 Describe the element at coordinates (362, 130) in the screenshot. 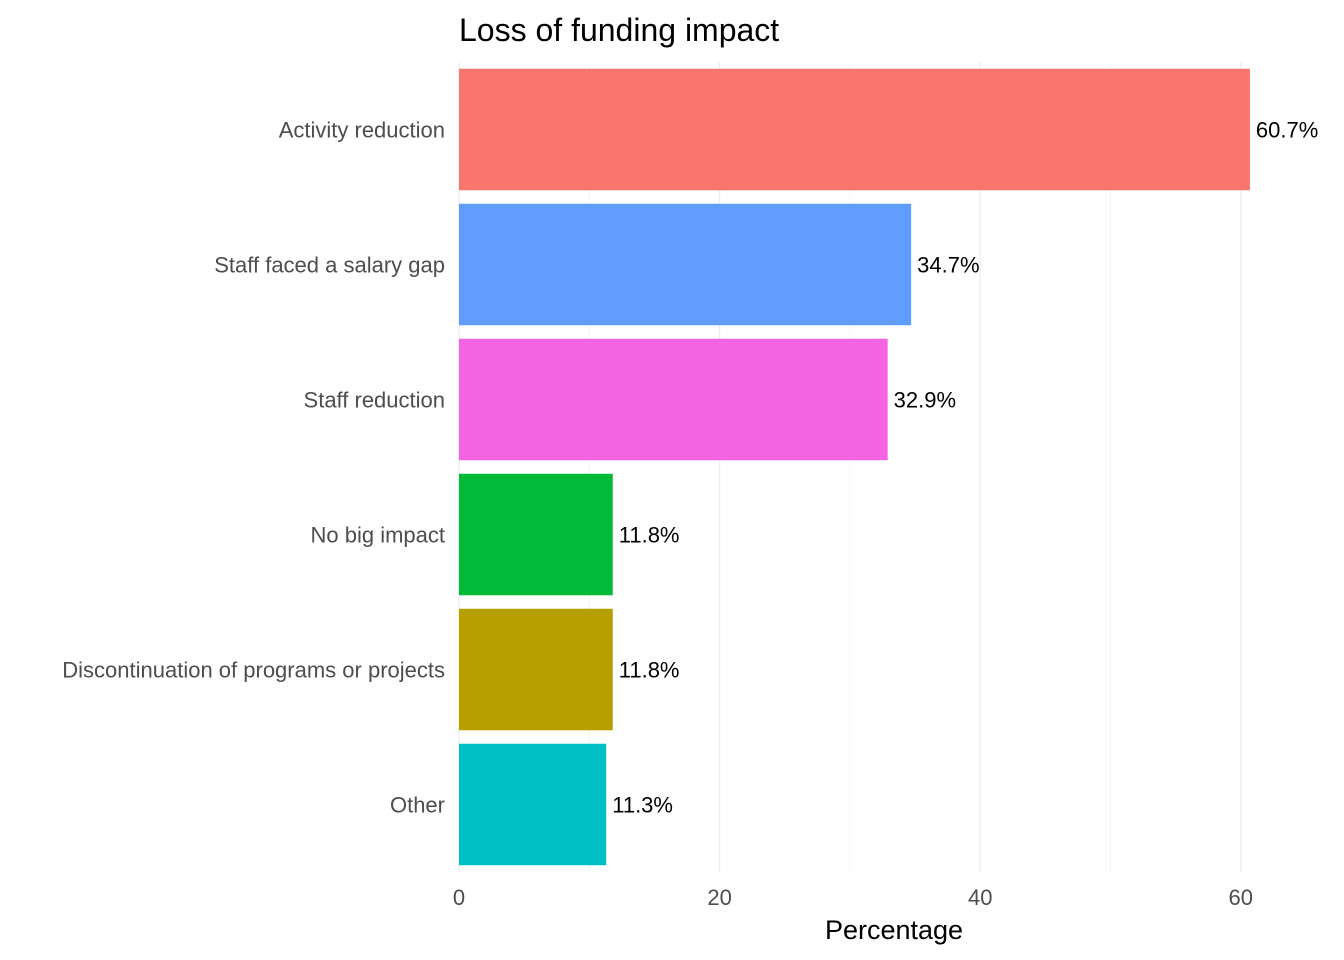

I see `category-label: Activity reduction` at that location.